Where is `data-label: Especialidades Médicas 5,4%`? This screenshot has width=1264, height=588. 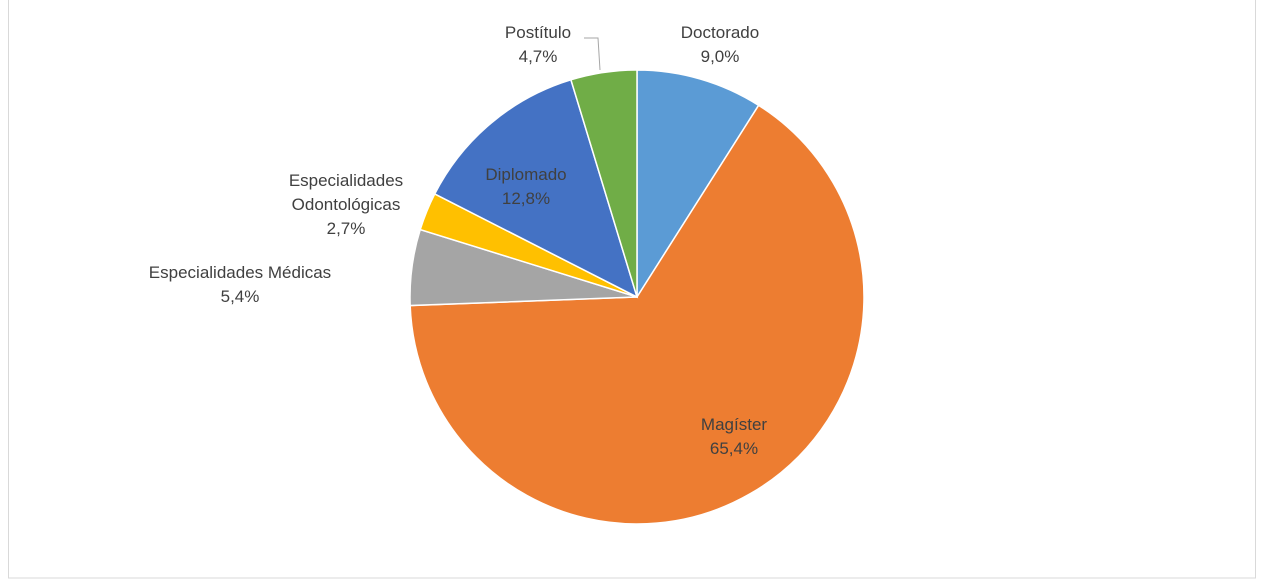 data-label: Especialidades Médicas 5,4% is located at coordinates (240, 285).